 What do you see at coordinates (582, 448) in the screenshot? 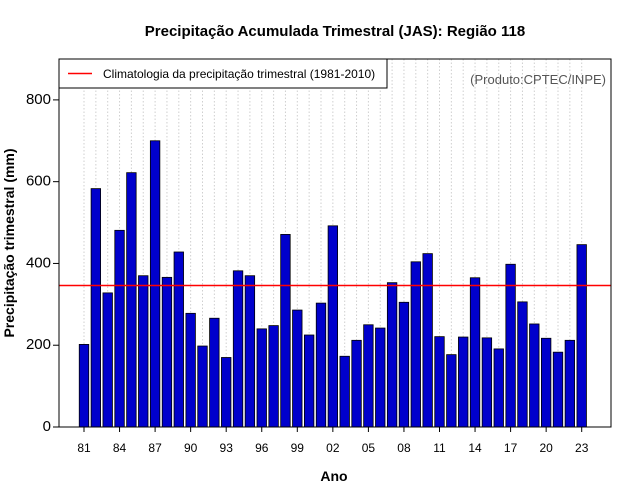
I see `x-tick-label: 23` at bounding box center [582, 448].